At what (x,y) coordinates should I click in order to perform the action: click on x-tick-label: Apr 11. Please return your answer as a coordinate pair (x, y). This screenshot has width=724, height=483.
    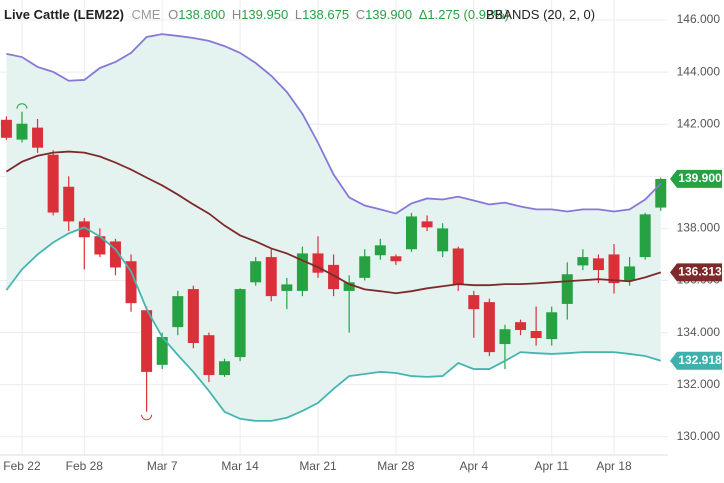
    Looking at the image, I should click on (551, 466).